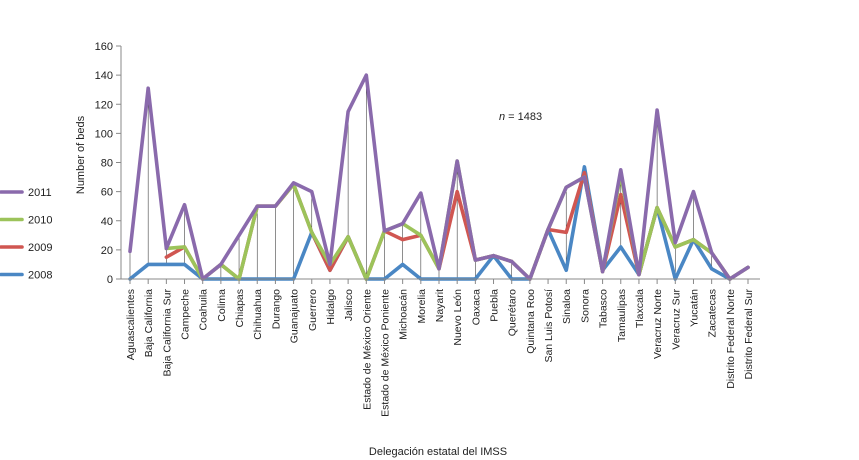 This screenshot has width=859, height=460. Describe the element at coordinates (40, 221) in the screenshot. I see `legend-label-2010: 2010` at that location.